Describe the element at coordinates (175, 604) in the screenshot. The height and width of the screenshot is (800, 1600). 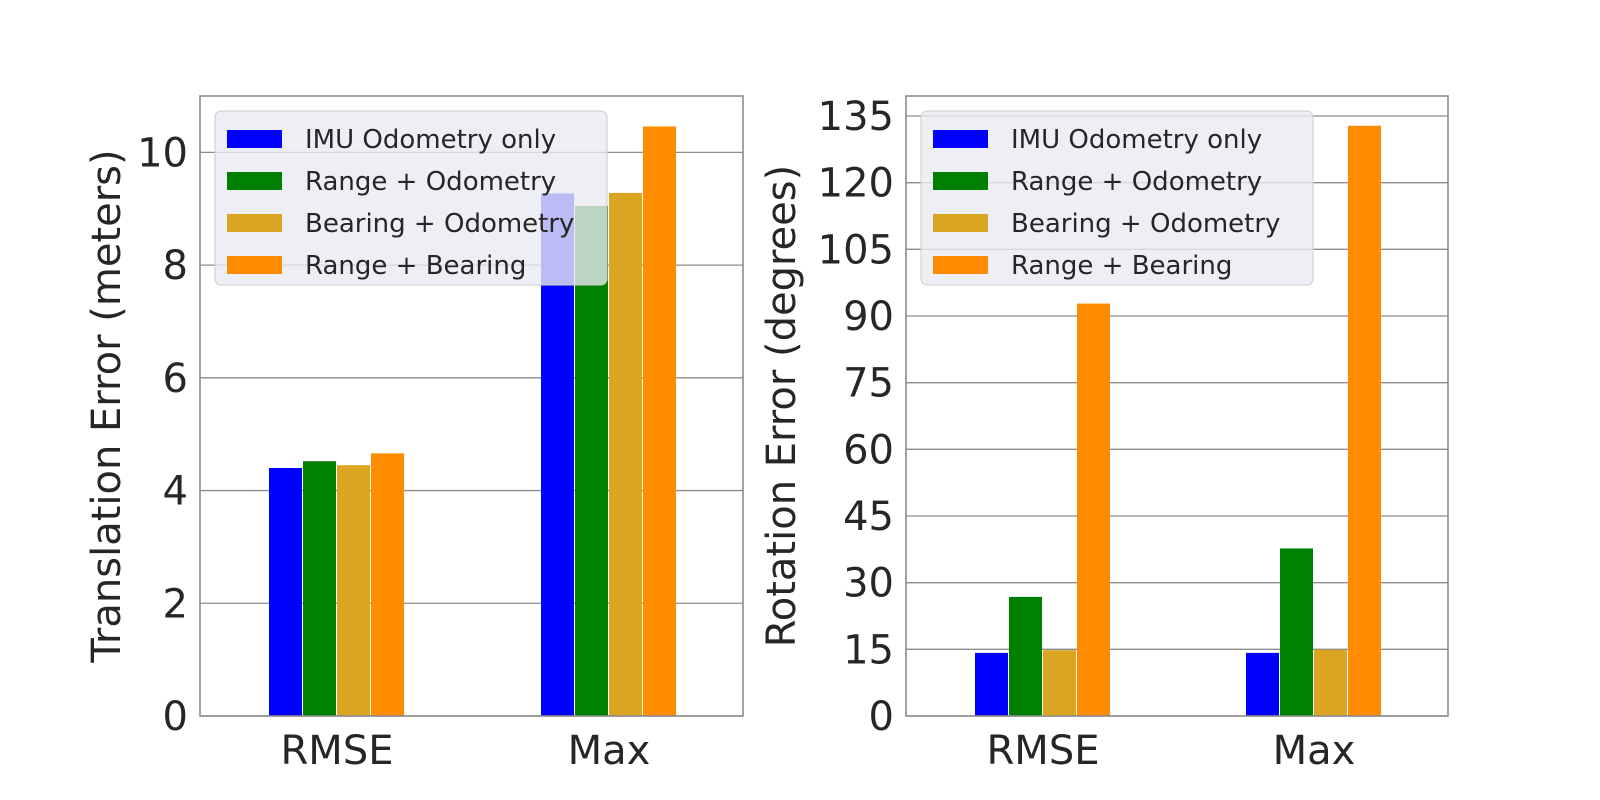
I see `y-tick-label: 2` at that location.